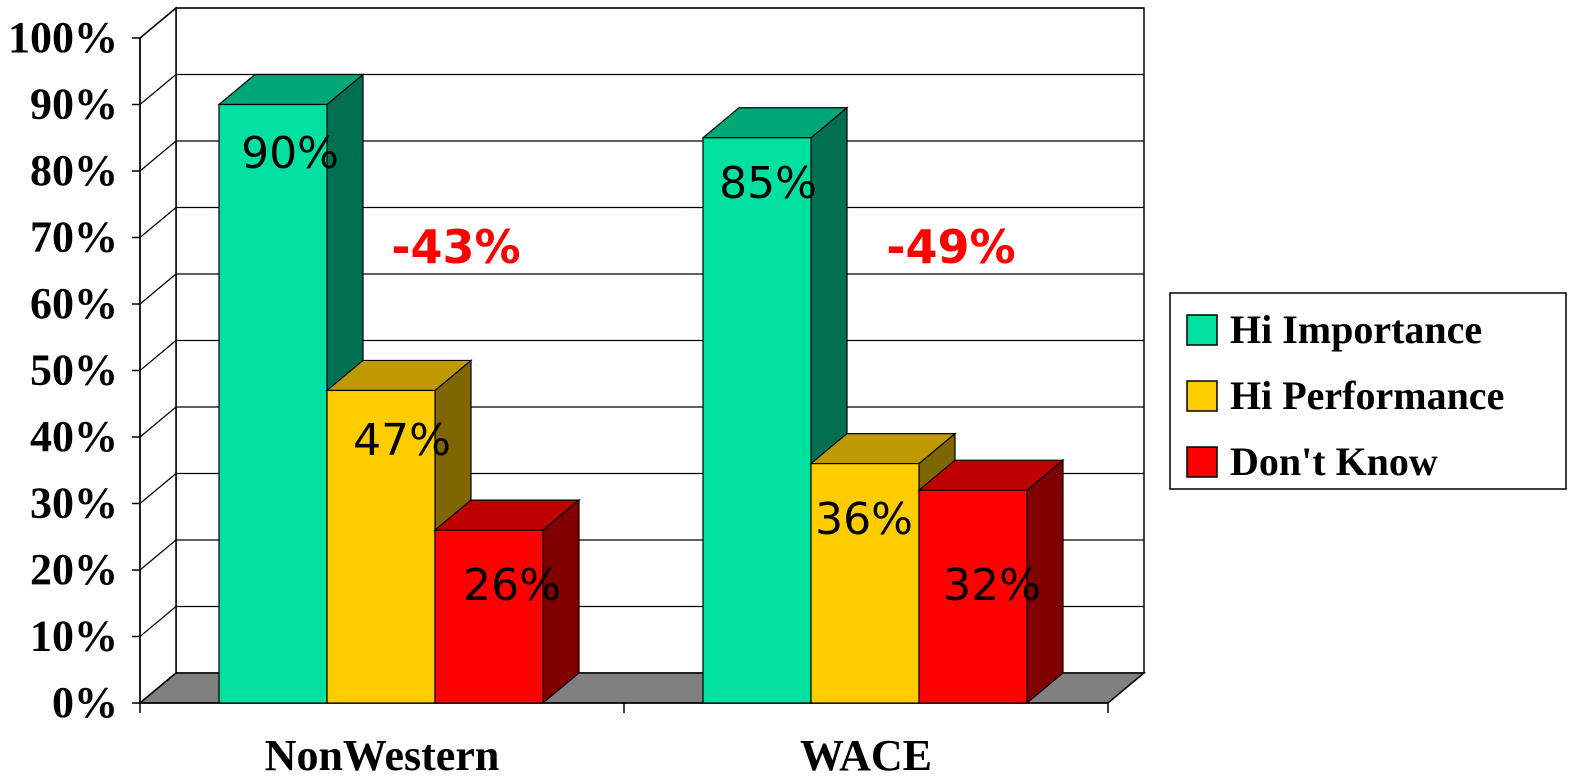  Describe the element at coordinates (74, 370) in the screenshot. I see `y-tick-label: 50%` at that location.